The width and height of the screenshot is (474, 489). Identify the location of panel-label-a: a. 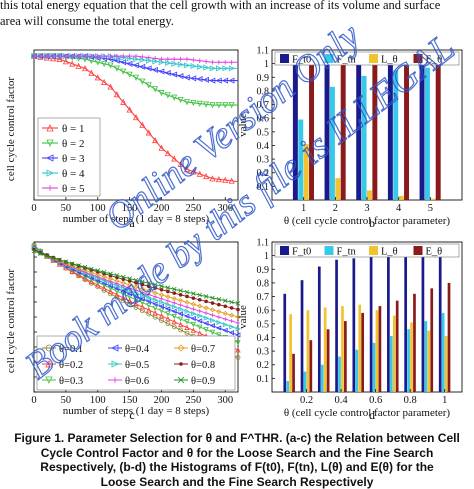
(132, 223).